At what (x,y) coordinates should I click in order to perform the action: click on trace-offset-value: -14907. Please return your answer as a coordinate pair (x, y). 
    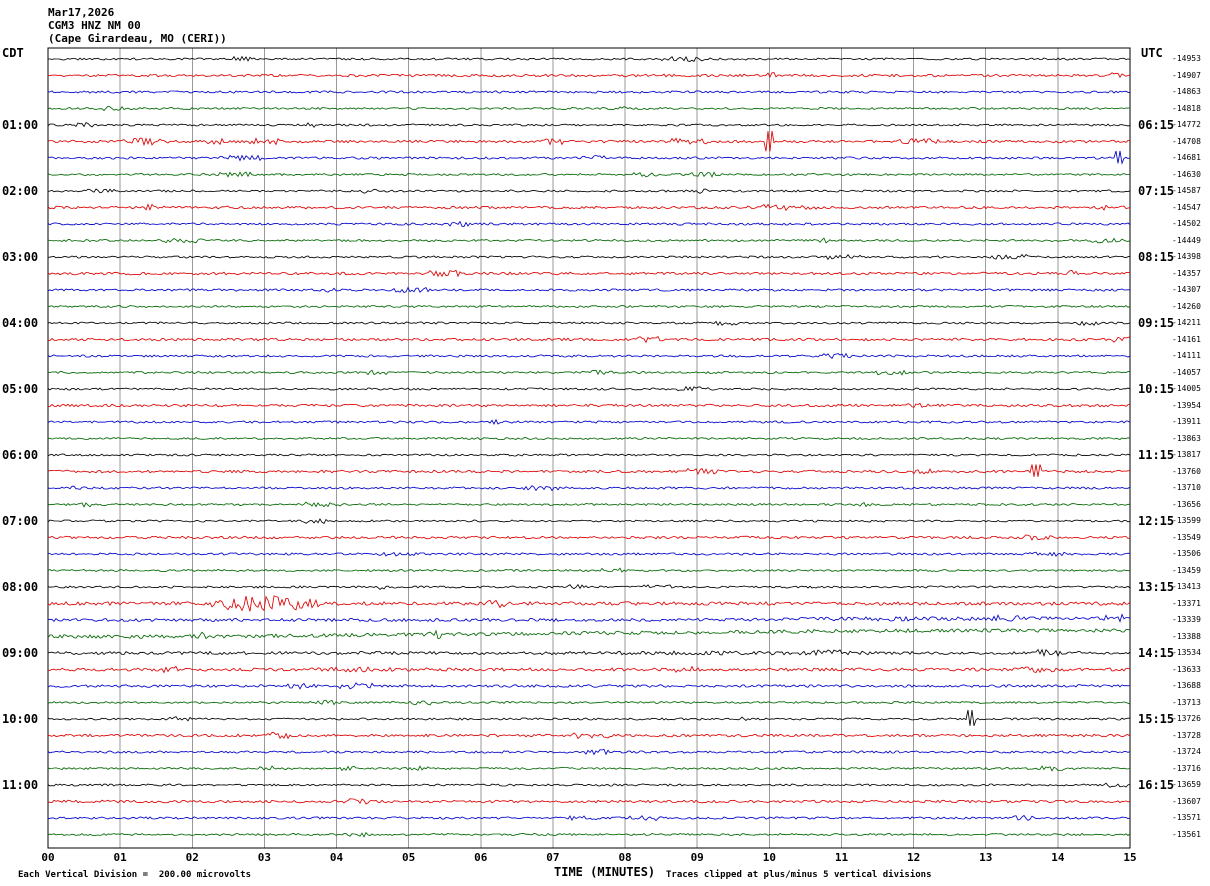
    Looking at the image, I should click on (1186, 75).